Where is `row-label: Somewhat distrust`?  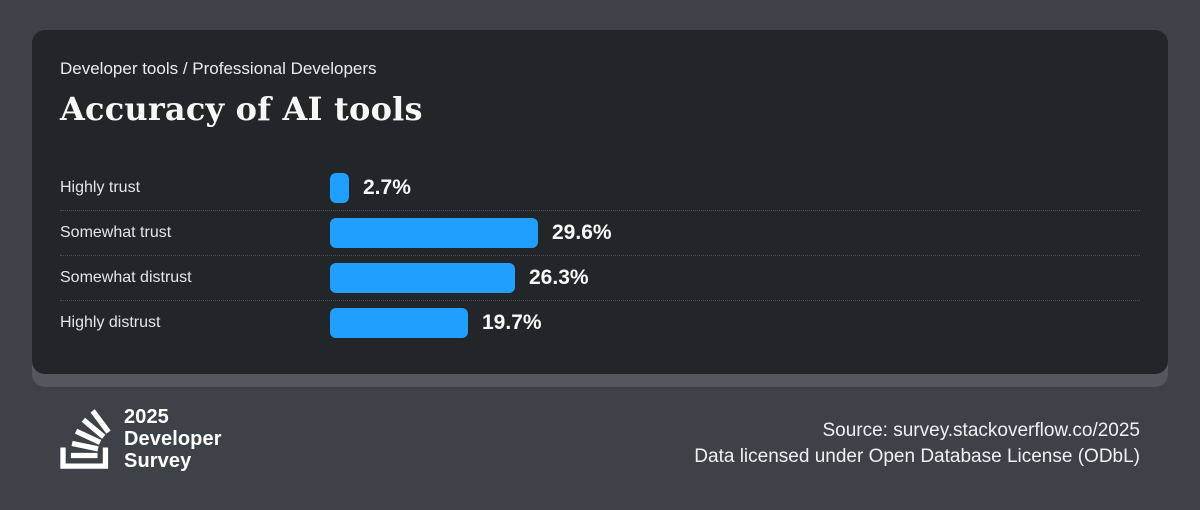 row-label: Somewhat distrust is located at coordinates (126, 277).